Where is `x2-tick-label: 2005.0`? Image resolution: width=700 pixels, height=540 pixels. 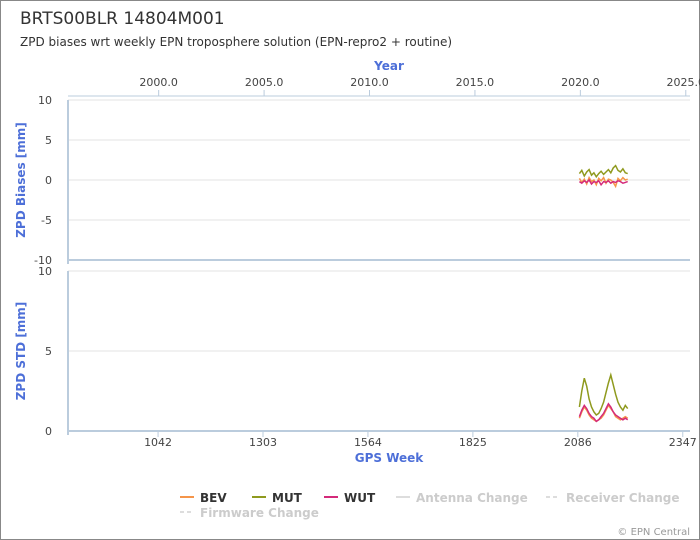 x2-tick-label: 2005.0 is located at coordinates (264, 82).